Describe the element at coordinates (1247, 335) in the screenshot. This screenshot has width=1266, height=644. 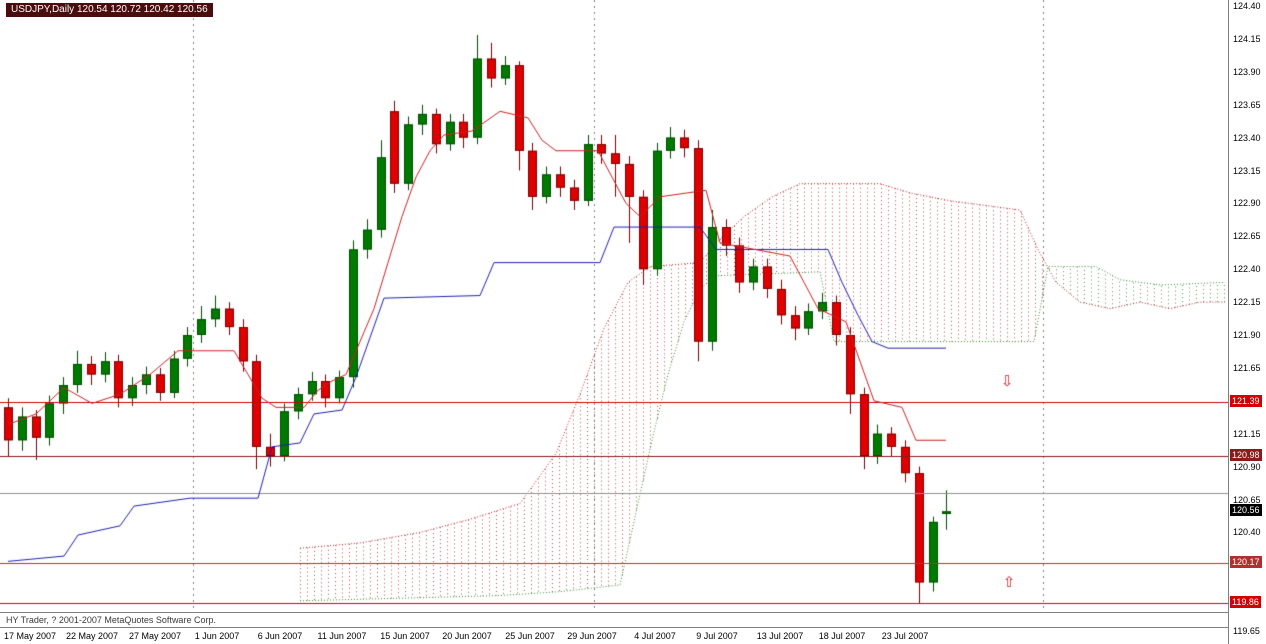
I see `price-tick-label: 121.90` at that location.